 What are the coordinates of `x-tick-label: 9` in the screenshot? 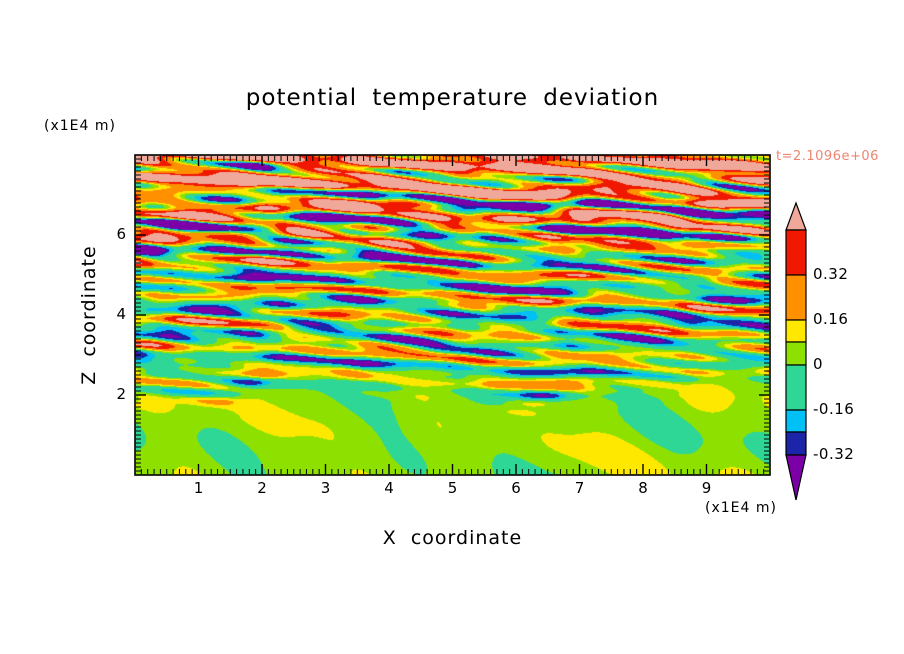 It's located at (706, 488).